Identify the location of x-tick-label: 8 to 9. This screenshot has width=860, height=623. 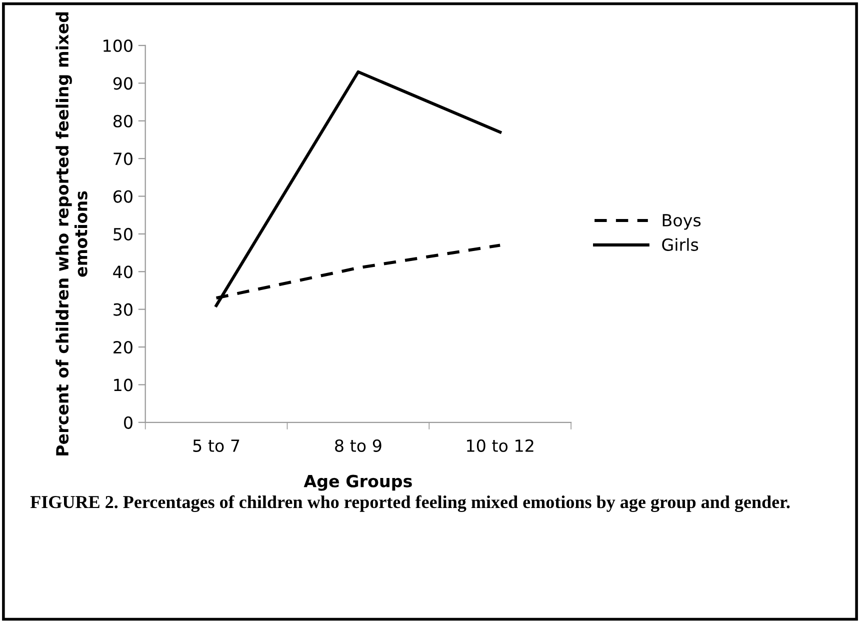
(358, 445).